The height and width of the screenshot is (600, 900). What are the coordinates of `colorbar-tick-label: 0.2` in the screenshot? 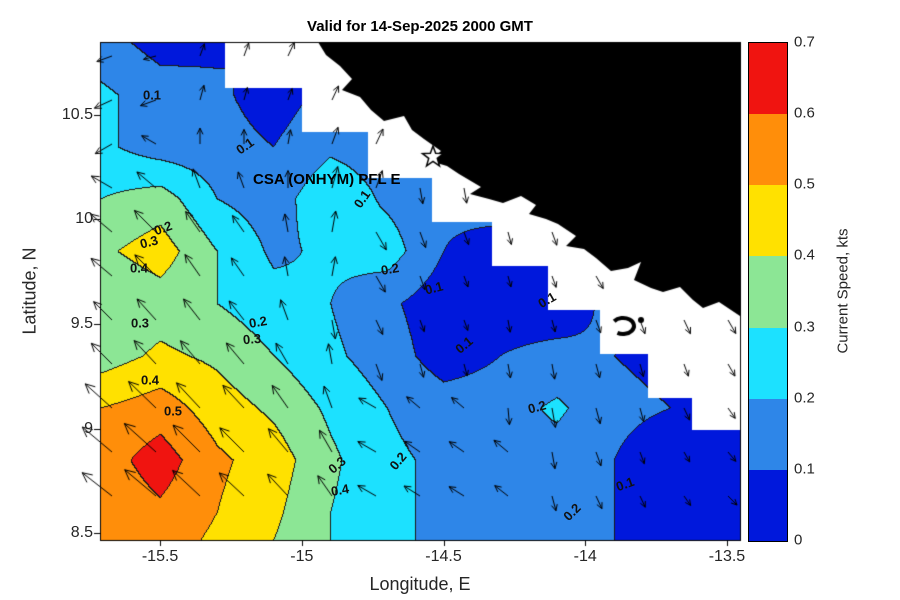 It's located at (804, 398).